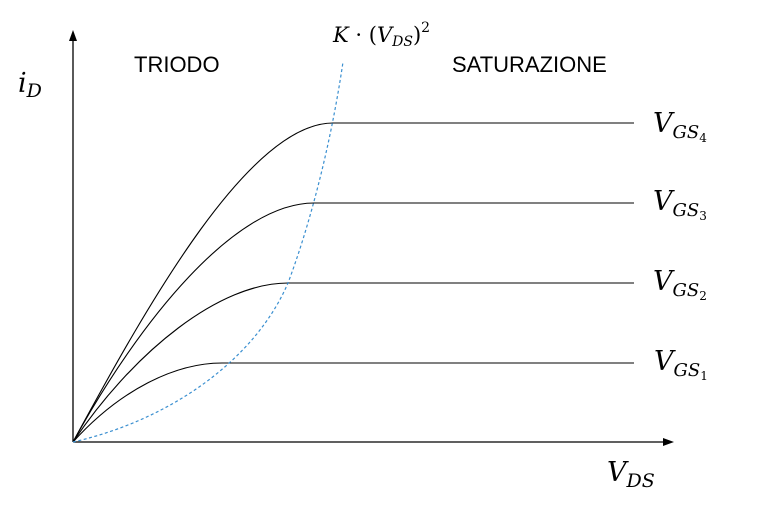 The width and height of the screenshot is (771, 515). I want to click on curve-labels: VGS4 VGS3 VGS2 VGS1, so click(680, 245).